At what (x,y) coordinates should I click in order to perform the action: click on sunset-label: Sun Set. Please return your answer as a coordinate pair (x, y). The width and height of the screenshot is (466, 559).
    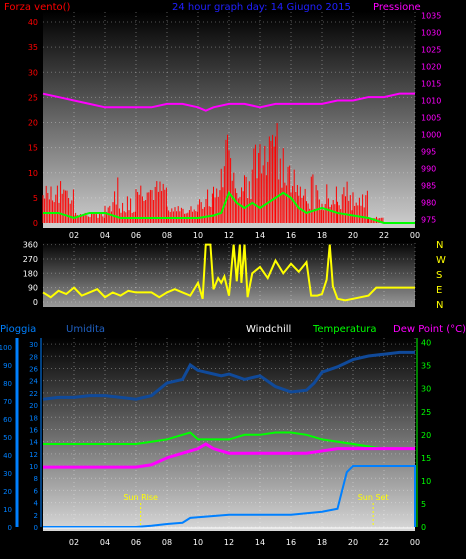
    Looking at the image, I should click on (373, 497).